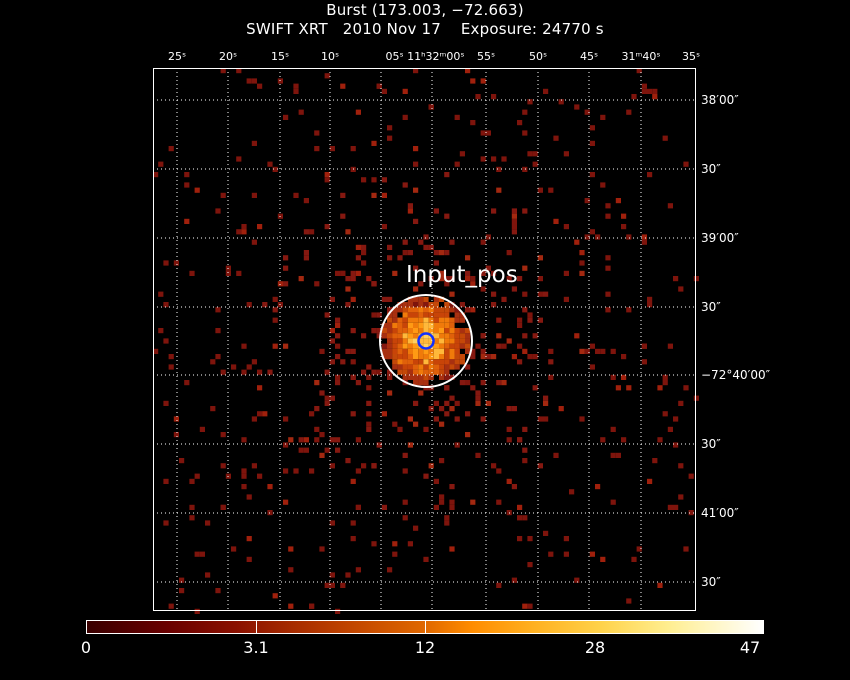 The width and height of the screenshot is (850, 680). What do you see at coordinates (711, 444) in the screenshot?
I see `dec-tick-label: 30″` at bounding box center [711, 444].